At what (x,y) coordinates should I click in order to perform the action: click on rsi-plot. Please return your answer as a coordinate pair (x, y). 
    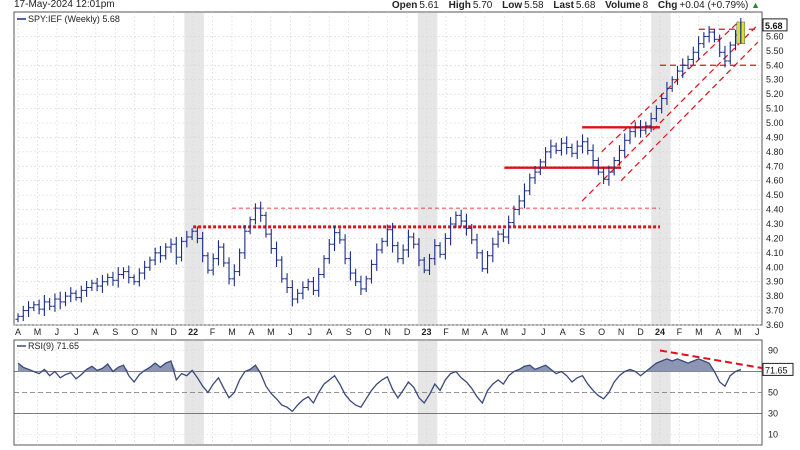
    Looking at the image, I should click on (400, 381).